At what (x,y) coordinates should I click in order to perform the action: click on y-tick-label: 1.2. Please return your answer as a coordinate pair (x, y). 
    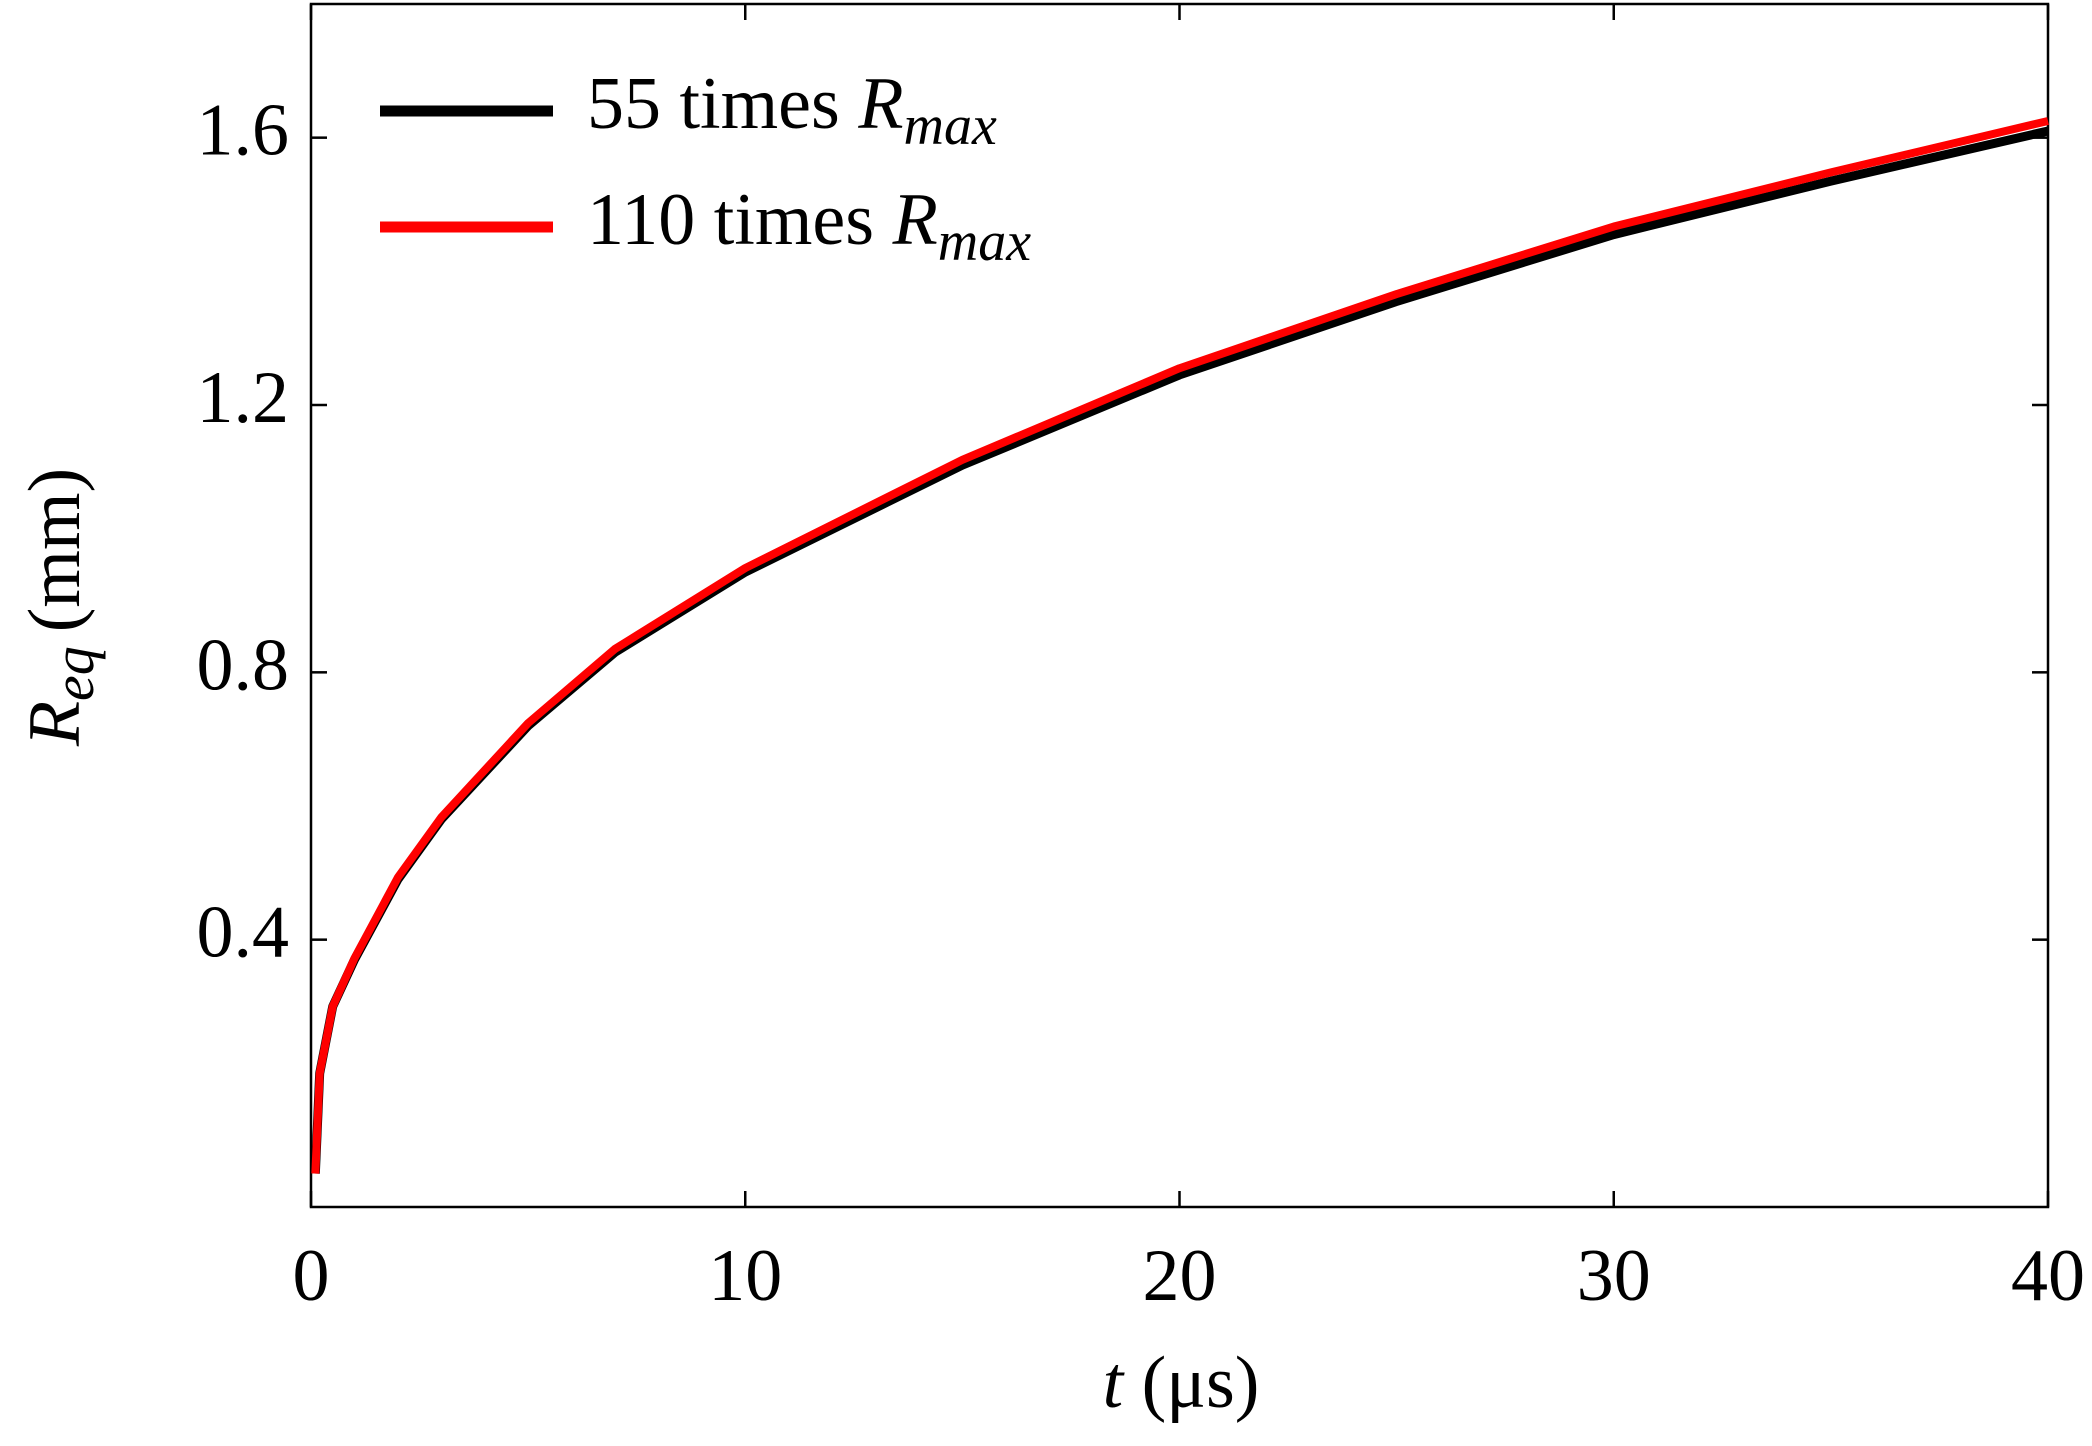
    Looking at the image, I should click on (243, 398).